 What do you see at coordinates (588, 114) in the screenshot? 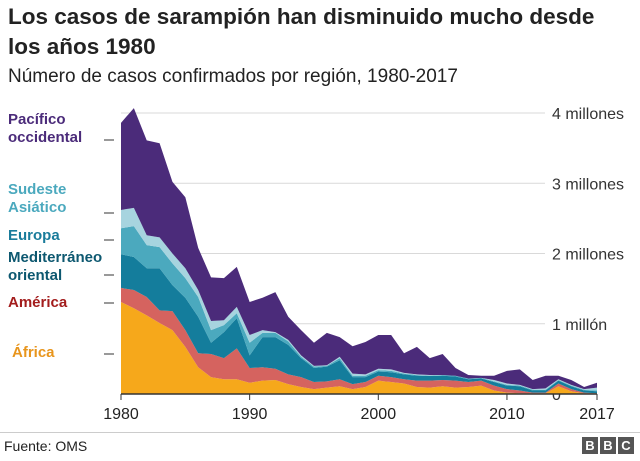
I see `y-tick-label: 4 millones` at bounding box center [588, 114].